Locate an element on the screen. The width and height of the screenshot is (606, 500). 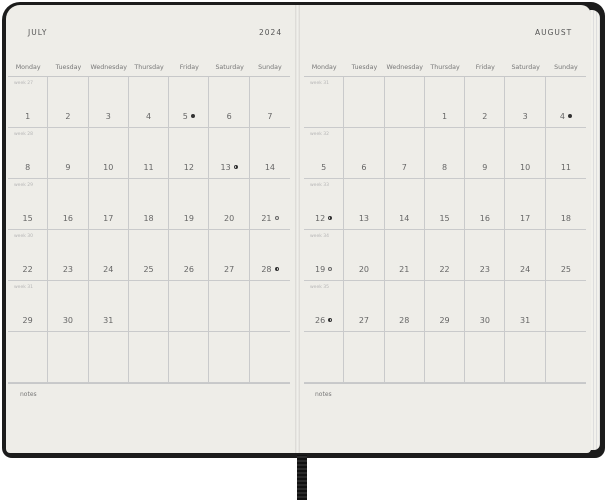
day-cell: 12 is located at coordinates (189, 153).